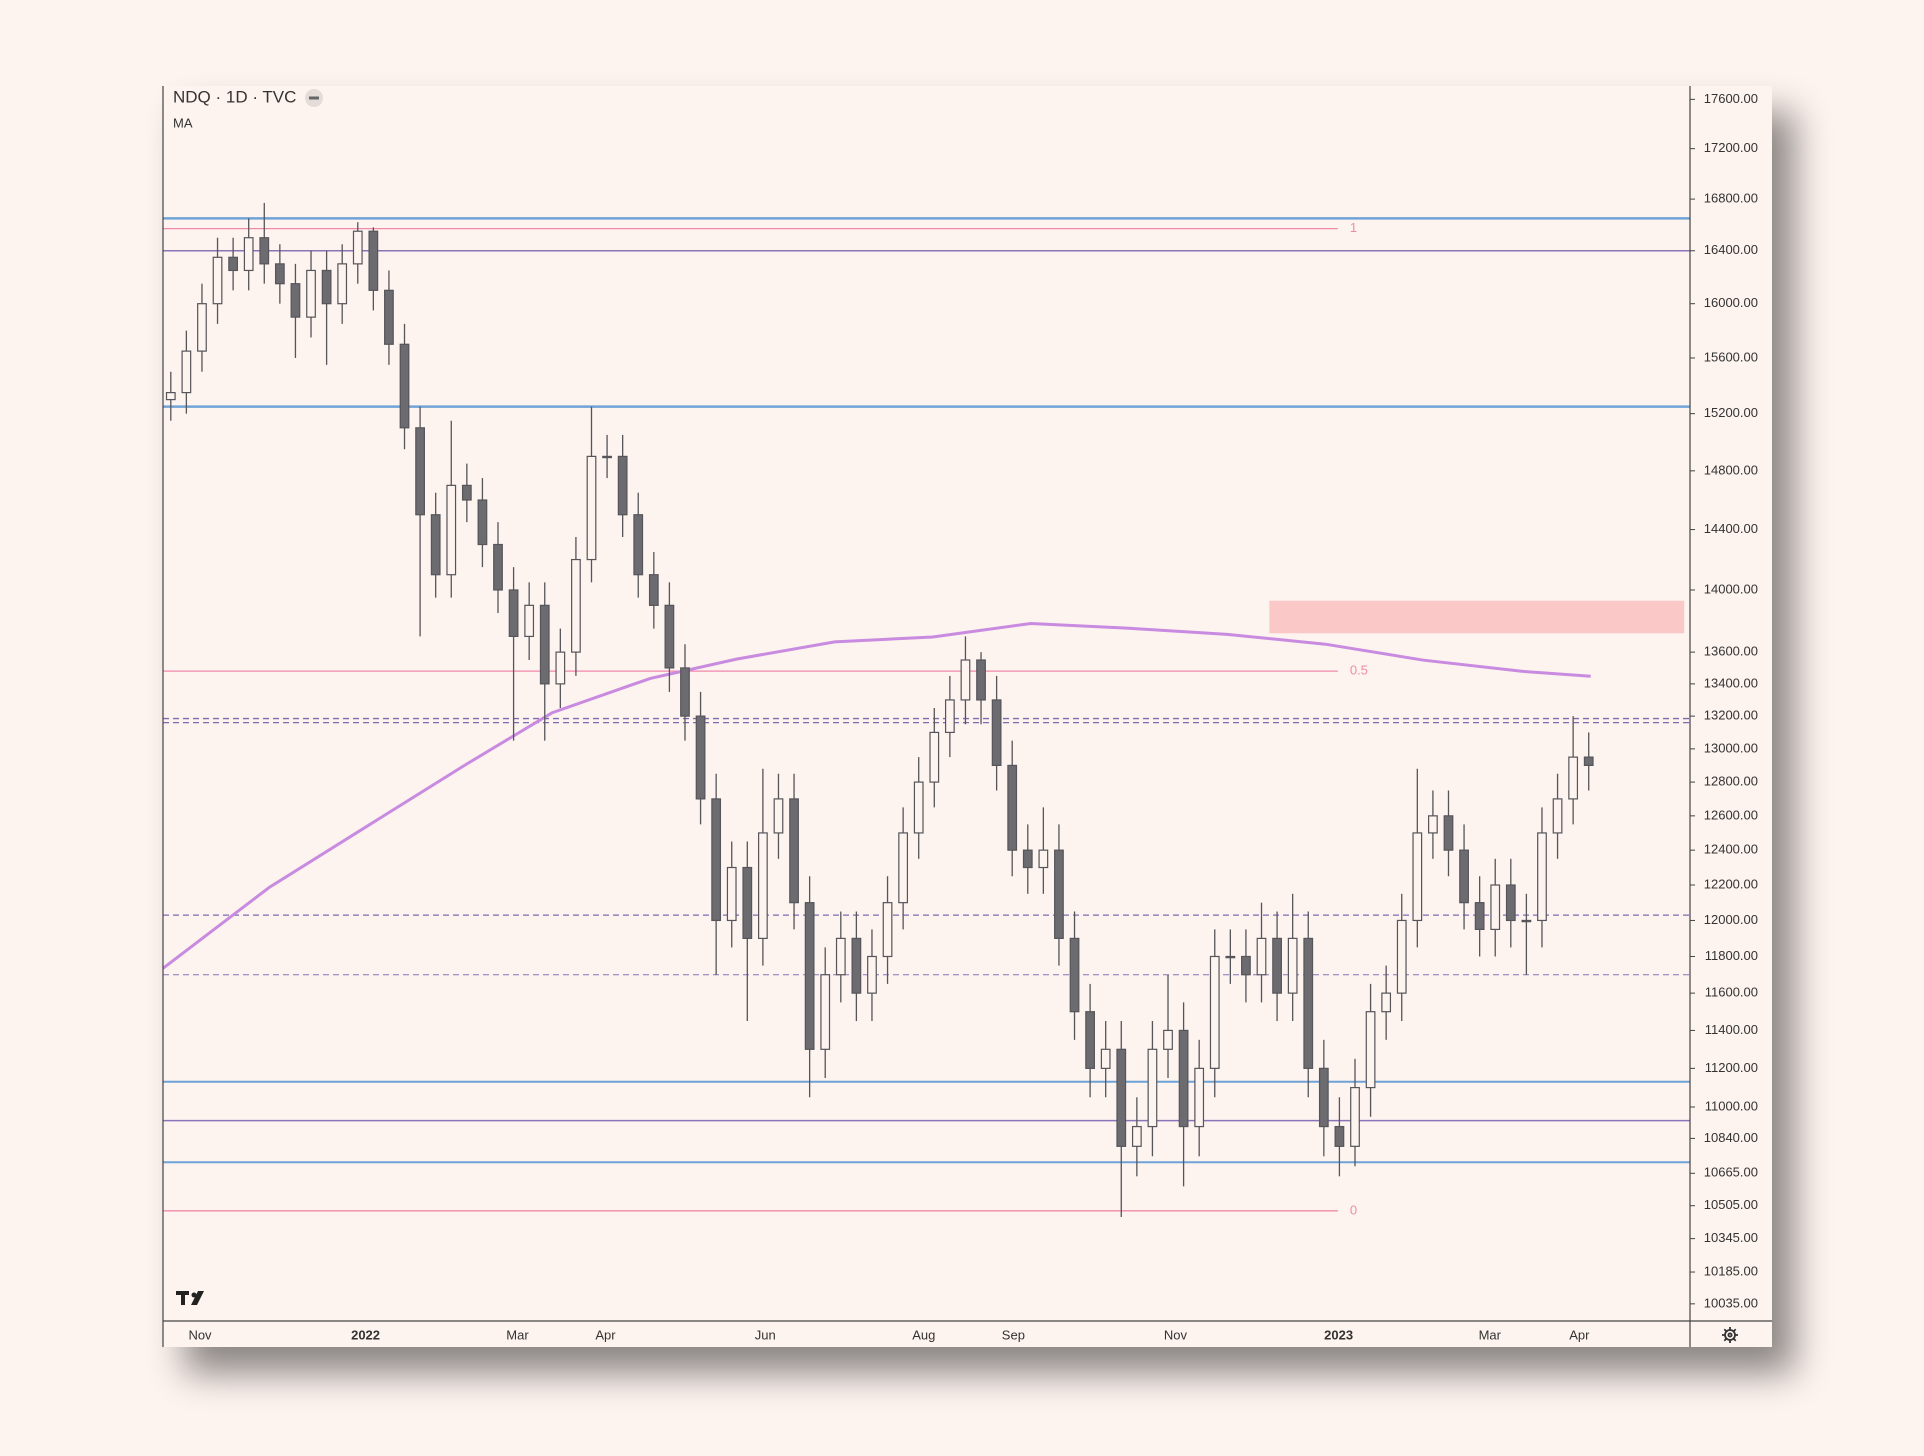 This screenshot has height=1456, width=1924. Describe the element at coordinates (1731, 1302) in the screenshot. I see `y-tick-label: 10035.00` at that location.